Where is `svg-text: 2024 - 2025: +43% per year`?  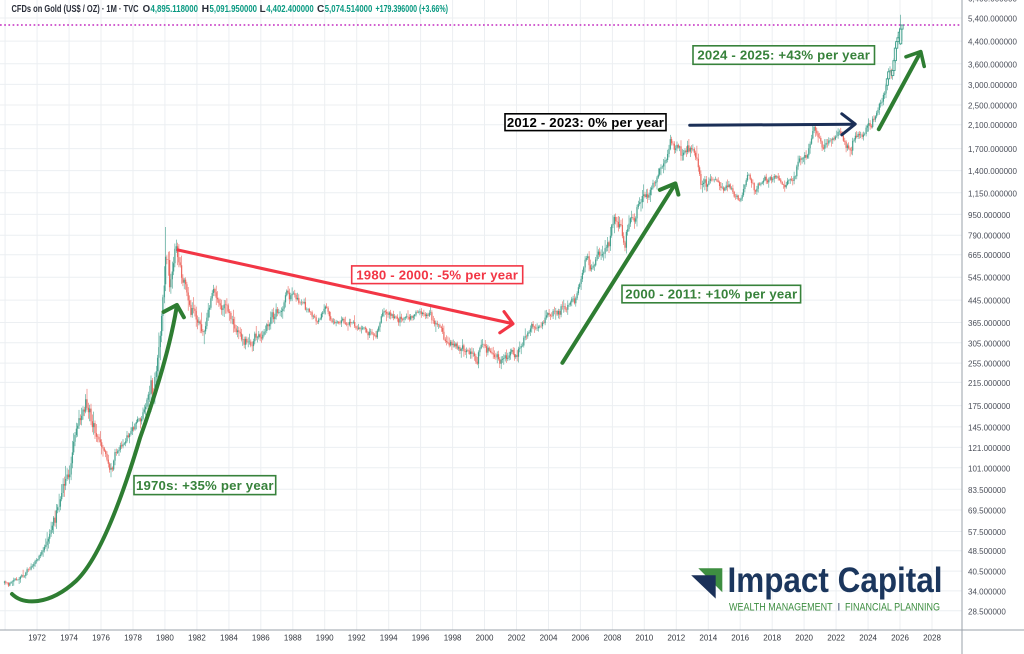 svg-text: 2024 - 2025: +43% per year is located at coordinates (783, 55).